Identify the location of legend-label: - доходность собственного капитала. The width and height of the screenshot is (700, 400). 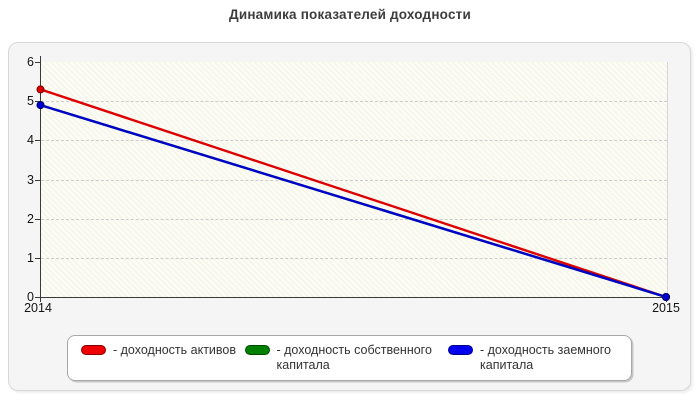
(354, 357).